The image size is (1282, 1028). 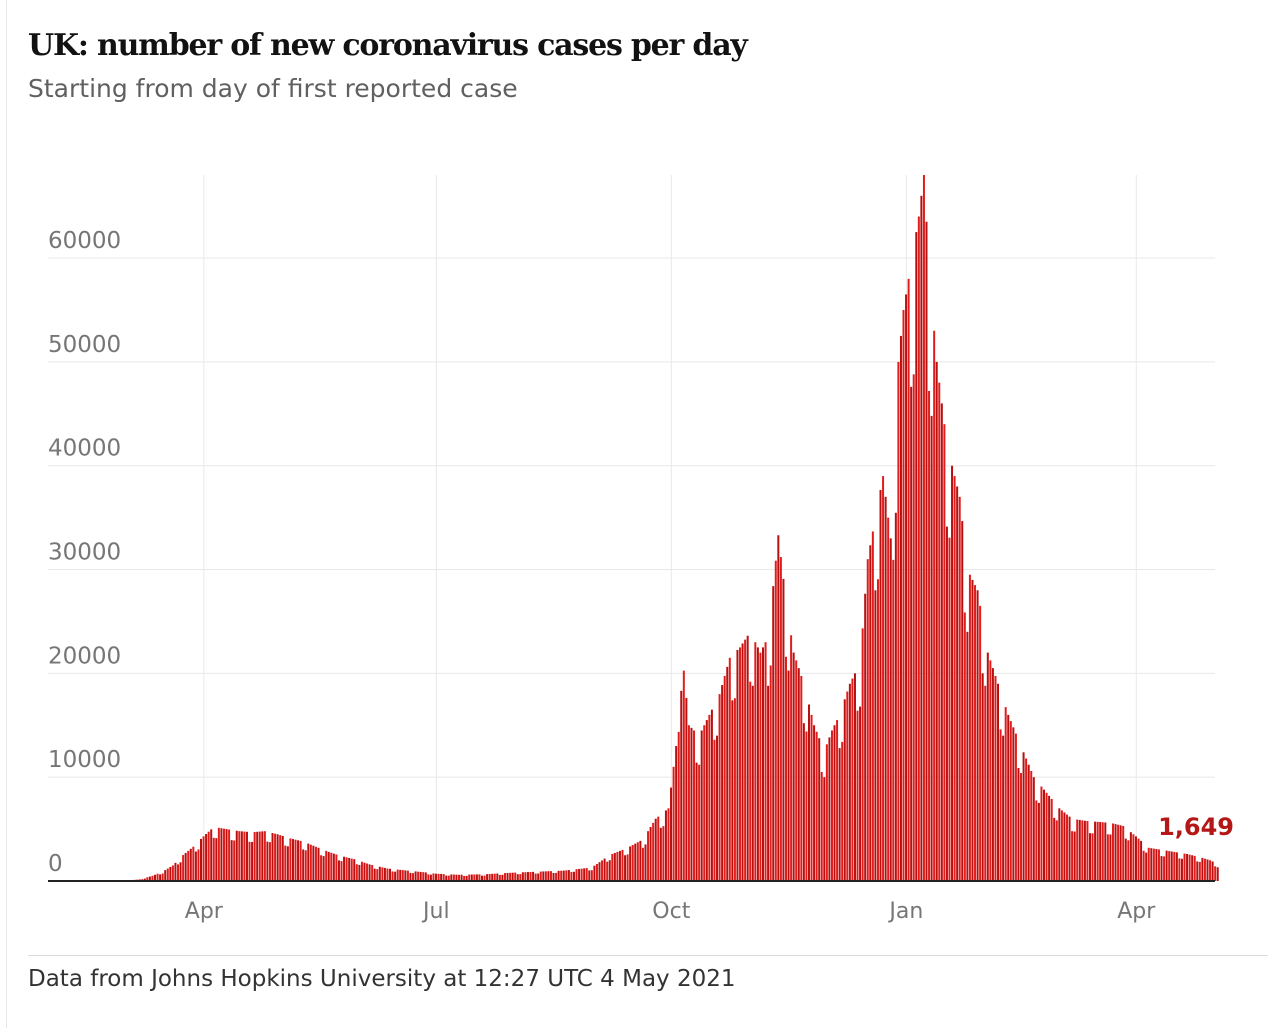 I want to click on y-tick-label: 10000, so click(x=84, y=760).